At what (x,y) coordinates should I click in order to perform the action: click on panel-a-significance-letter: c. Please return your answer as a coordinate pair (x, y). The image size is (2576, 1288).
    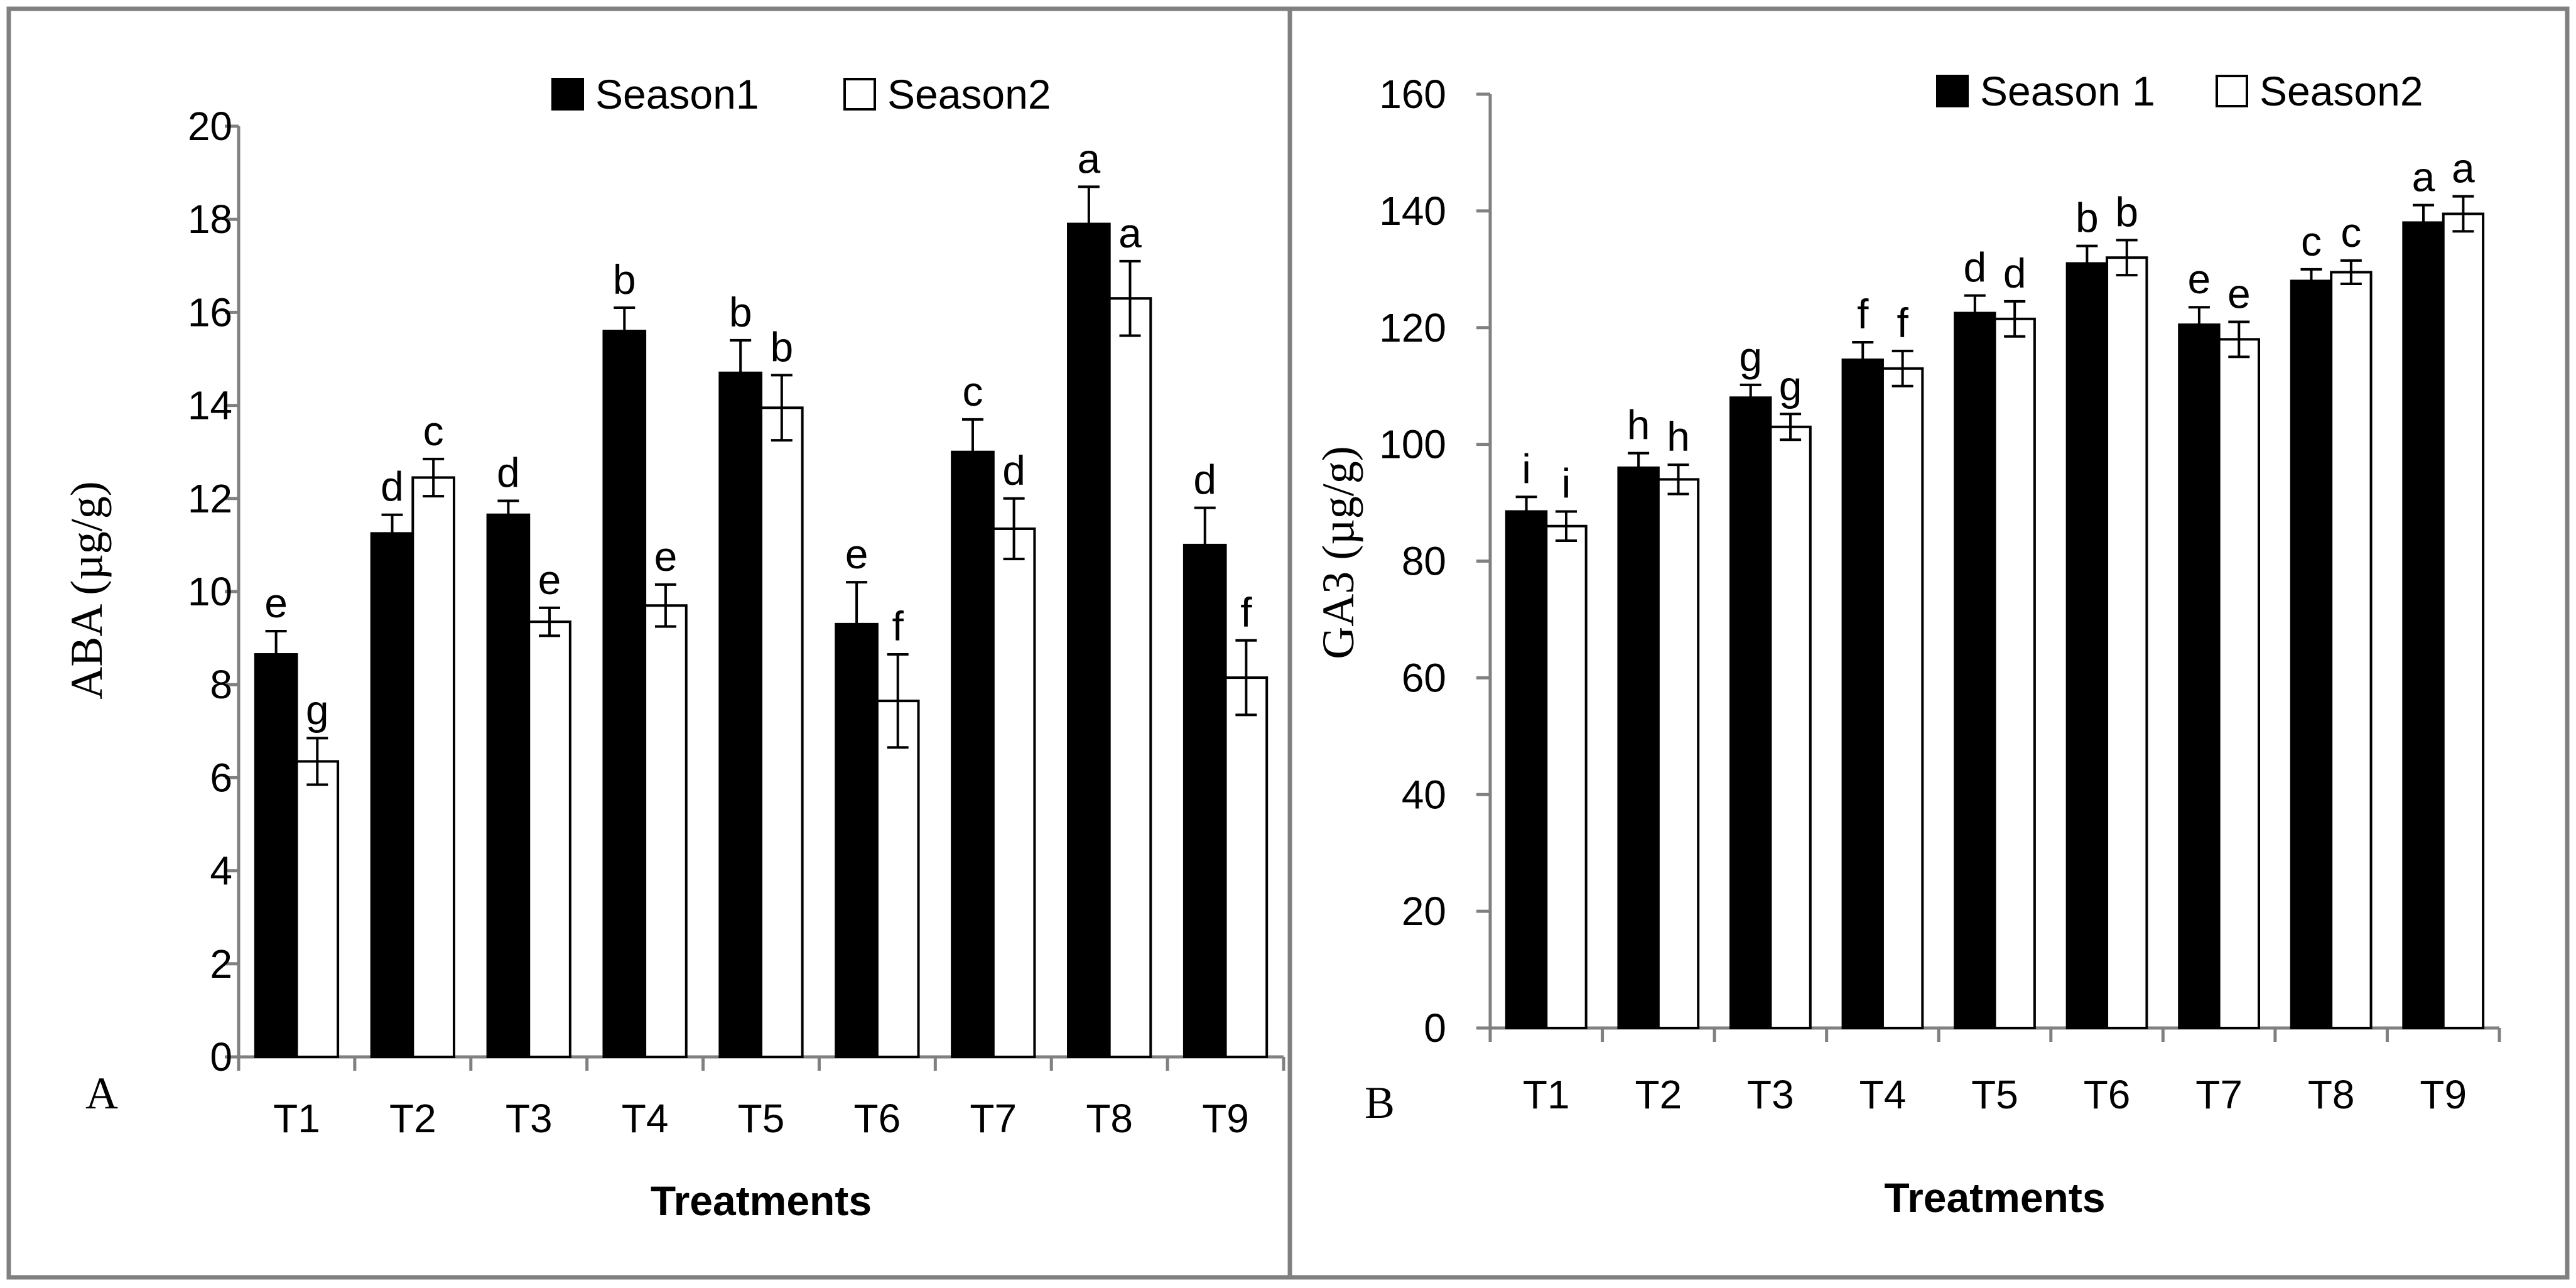
    Looking at the image, I should click on (433, 431).